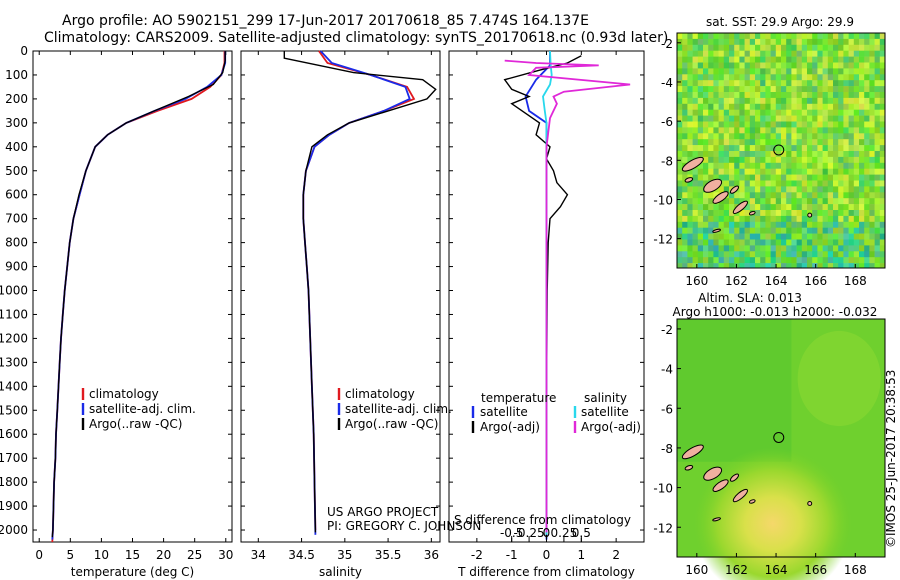 Image resolution: width=900 pixels, height=580 pixels. I want to click on sla_map-shade, so click(734, 390).